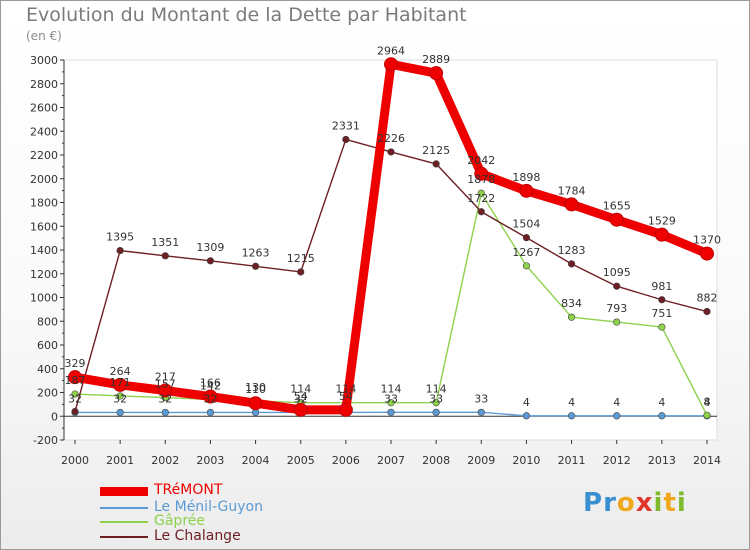 This screenshot has width=750, height=550. What do you see at coordinates (44, 108) in the screenshot?
I see `y-tick-label: 2600` at bounding box center [44, 108].